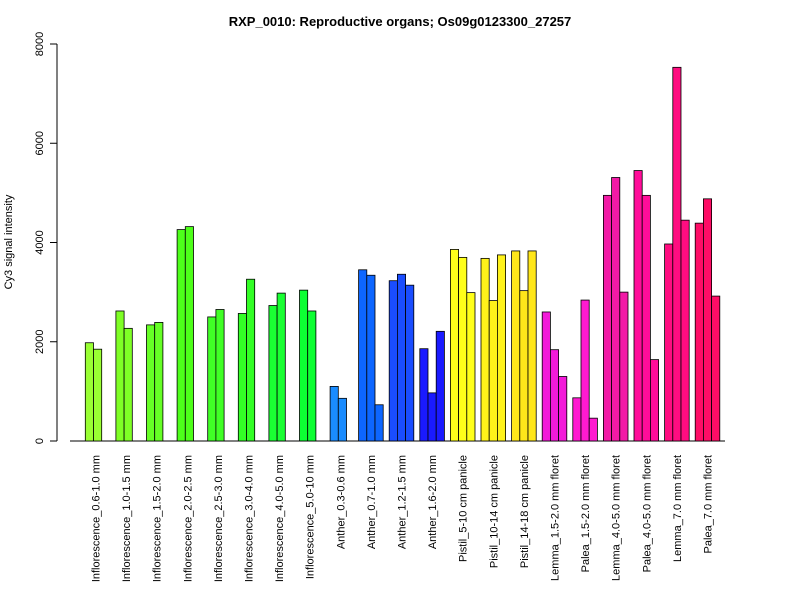 The height and width of the screenshot is (600, 800). I want to click on y-tick-label: 8000, so click(40, 44).